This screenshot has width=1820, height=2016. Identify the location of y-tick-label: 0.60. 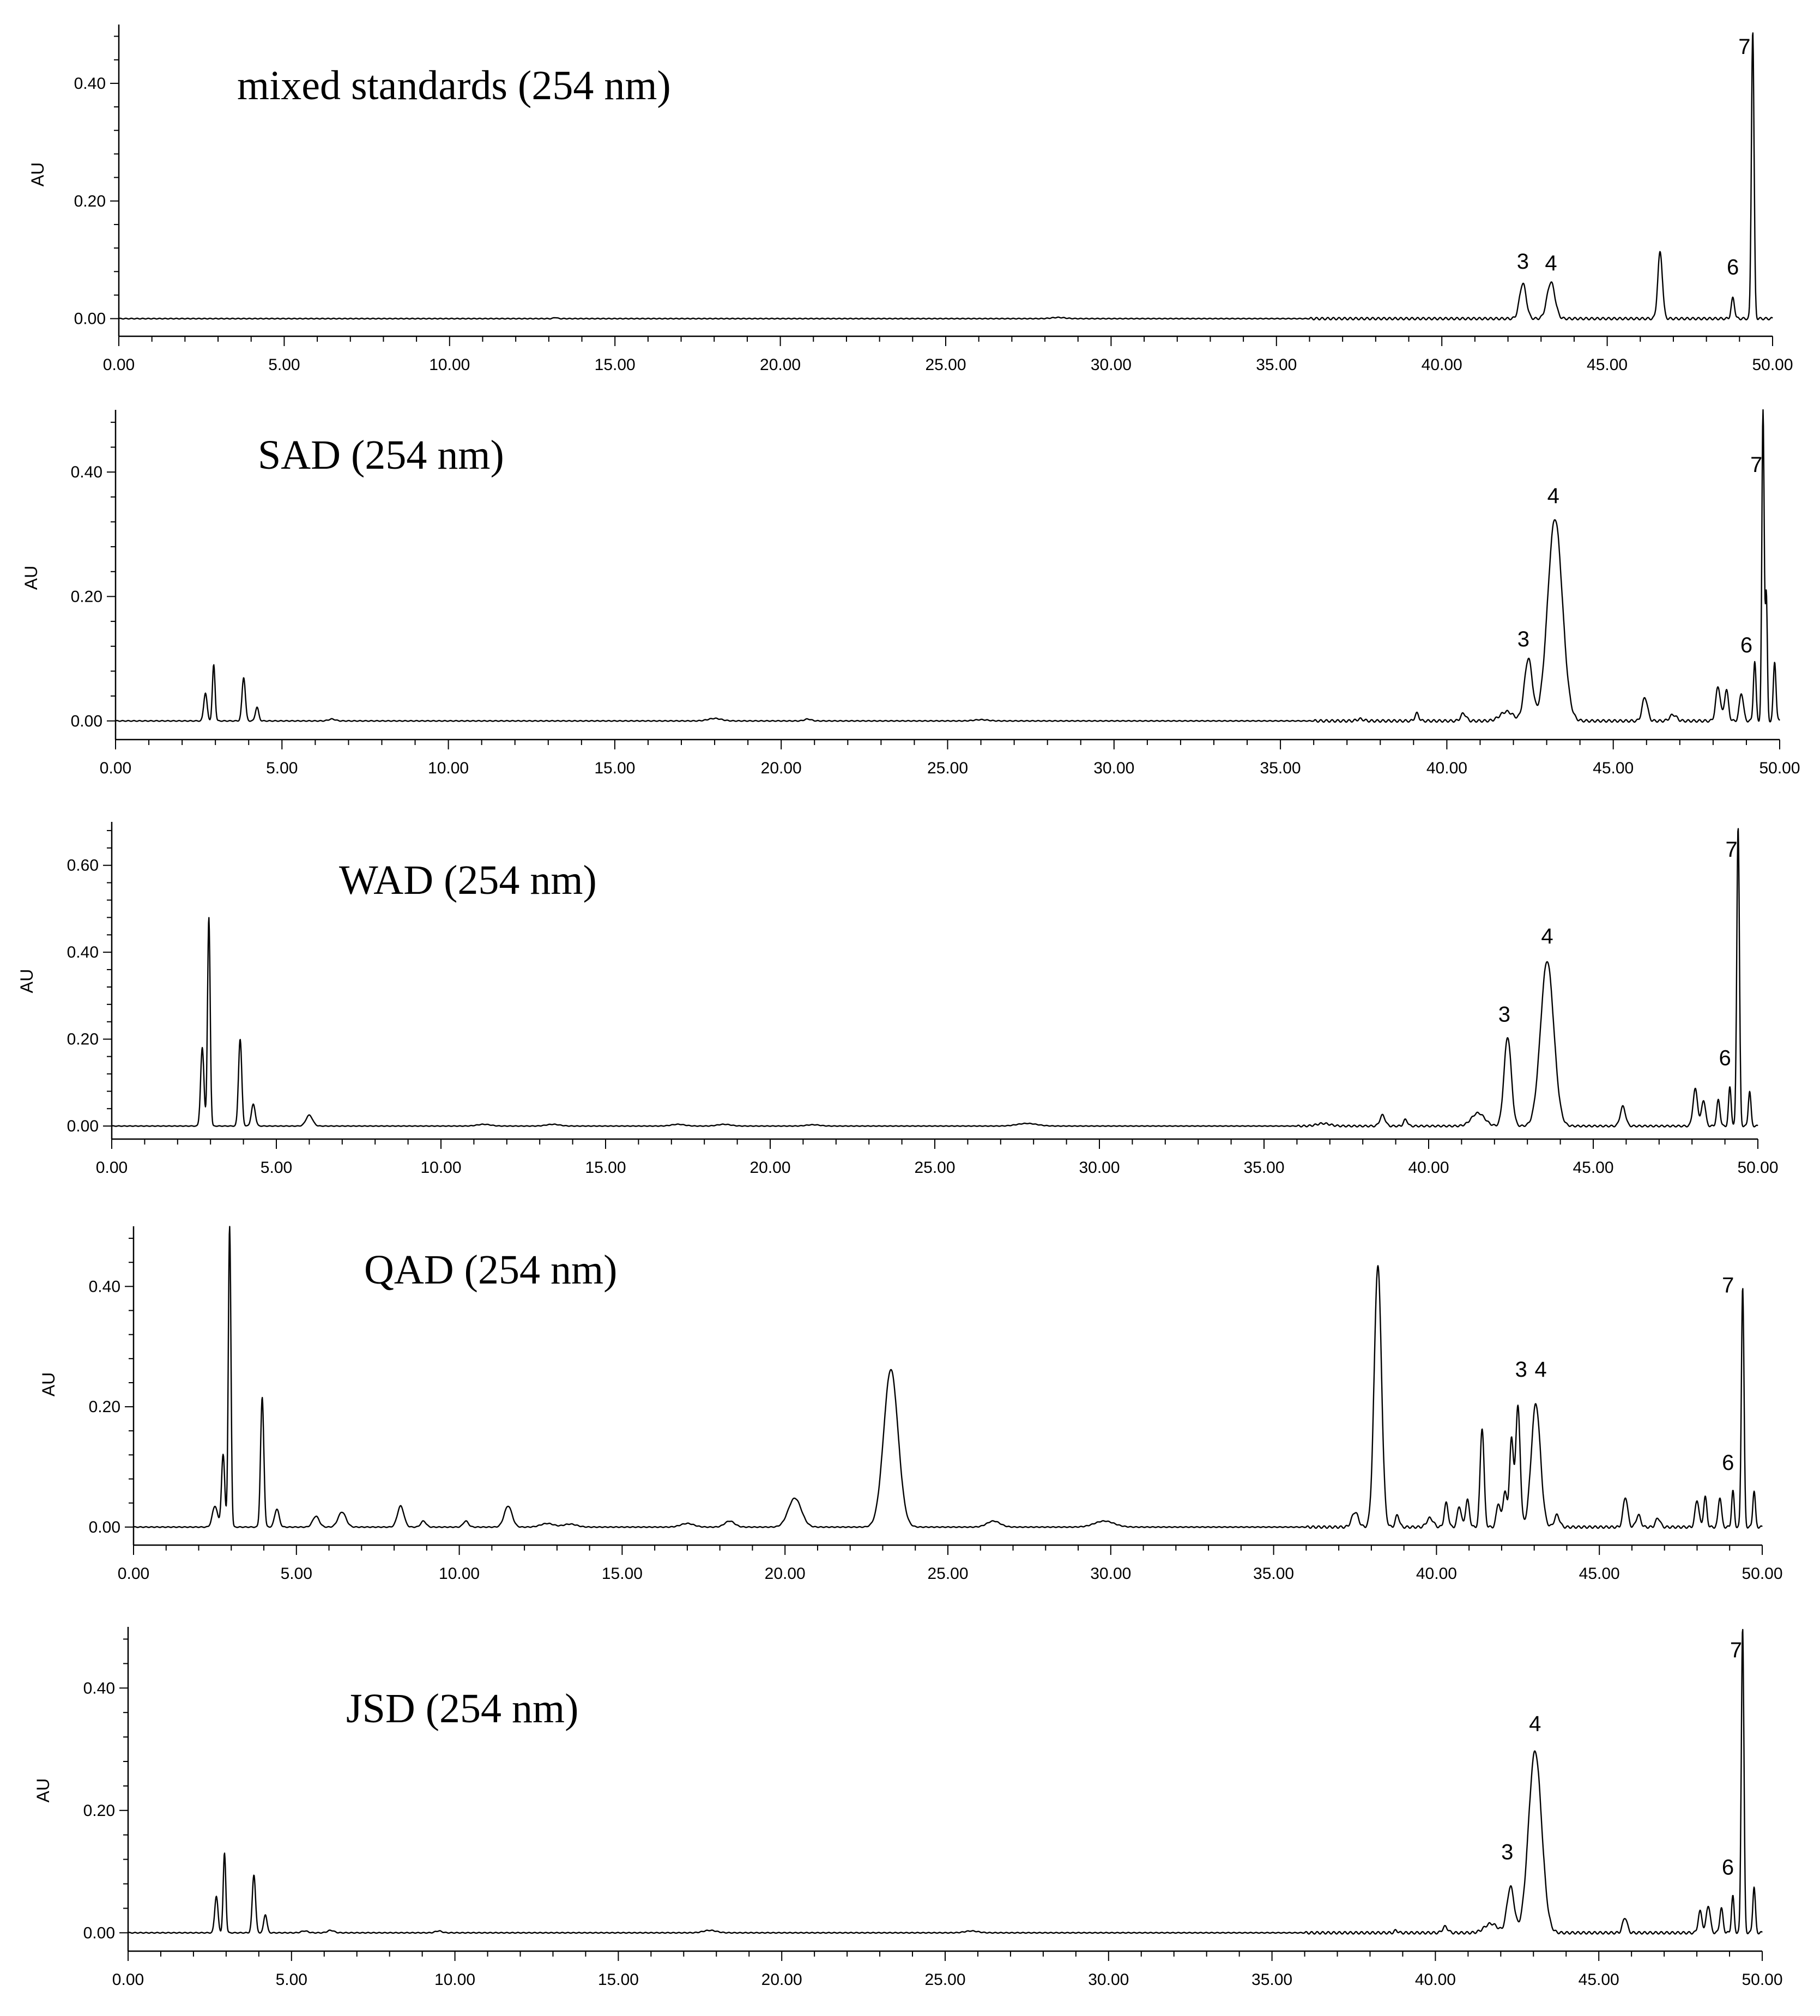
(83, 866).